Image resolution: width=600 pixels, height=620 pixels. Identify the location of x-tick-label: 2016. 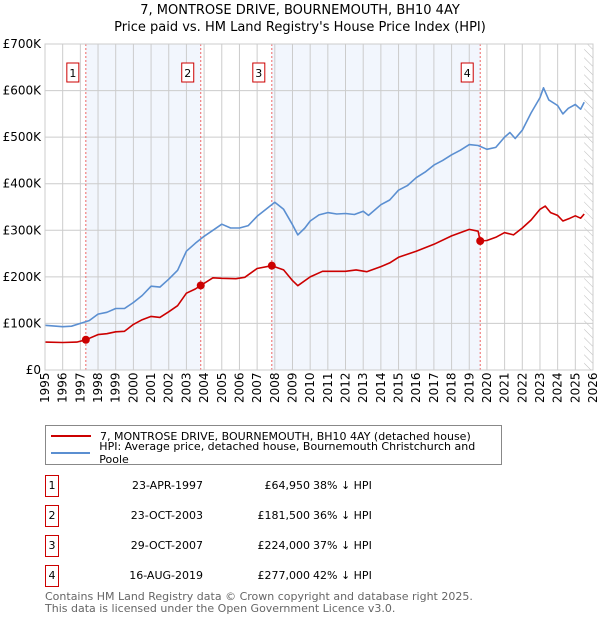
(416, 387).